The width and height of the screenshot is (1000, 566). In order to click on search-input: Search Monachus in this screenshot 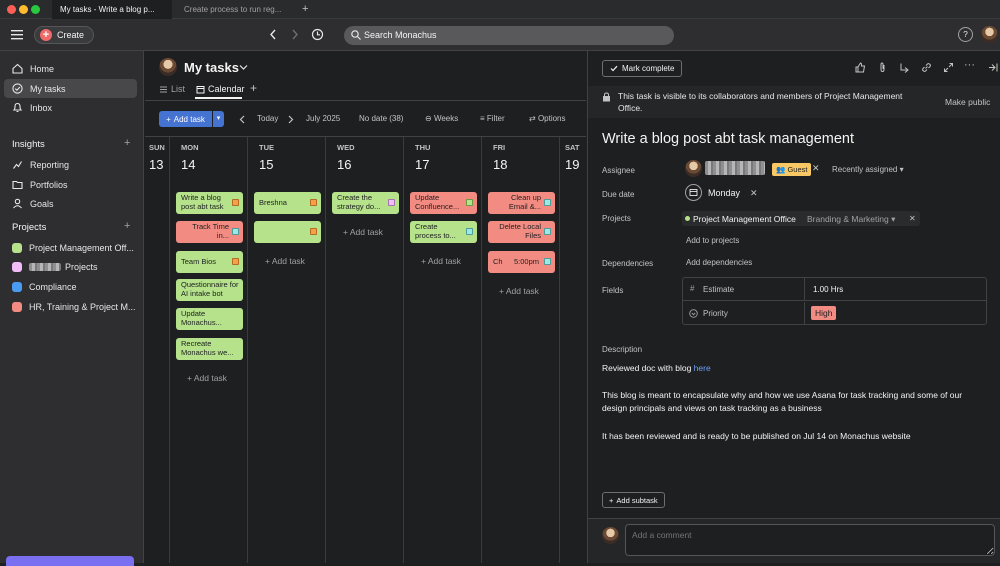, I will do `click(509, 35)`.